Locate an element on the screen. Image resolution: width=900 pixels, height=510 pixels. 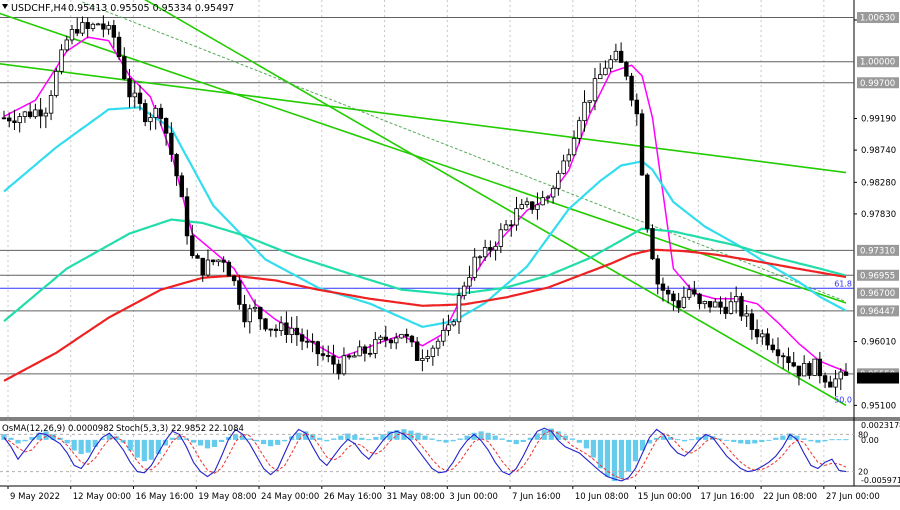
price-tick-label: 0.98740 is located at coordinates (878, 151).